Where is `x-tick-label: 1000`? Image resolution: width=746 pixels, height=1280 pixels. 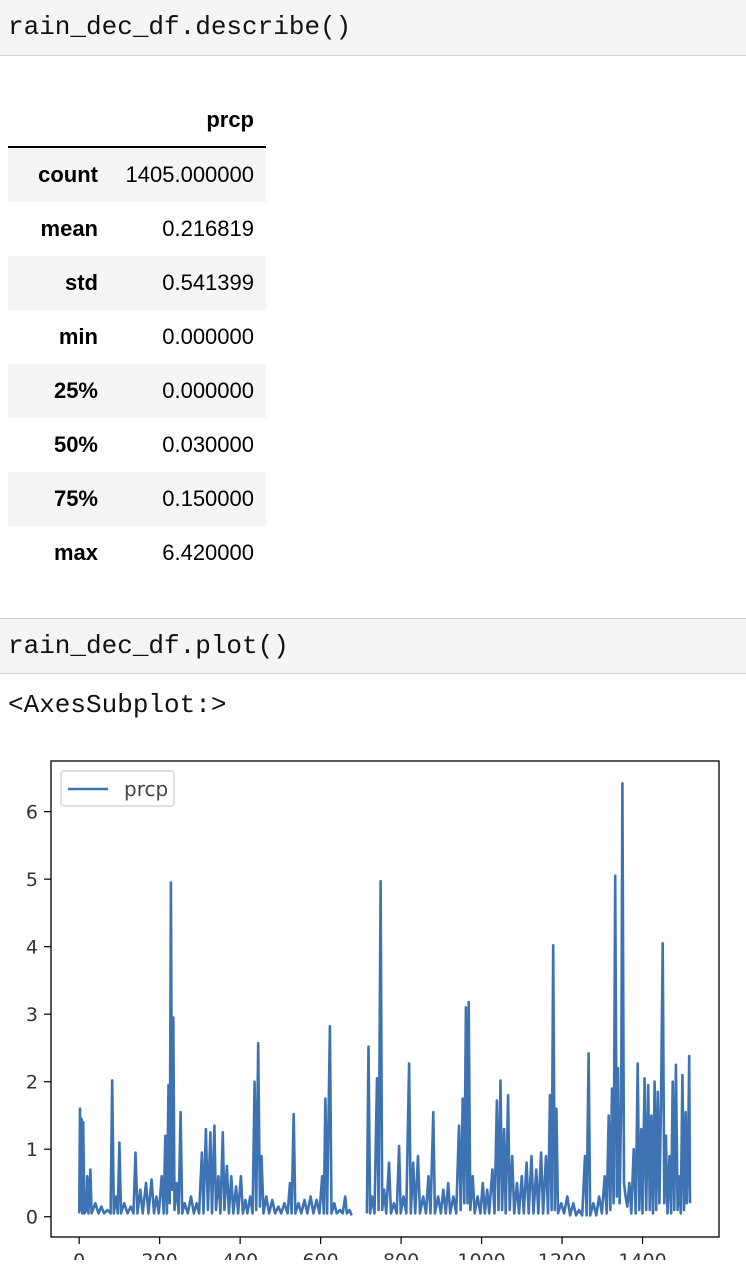 x-tick-label: 1000 is located at coordinates (481, 1255).